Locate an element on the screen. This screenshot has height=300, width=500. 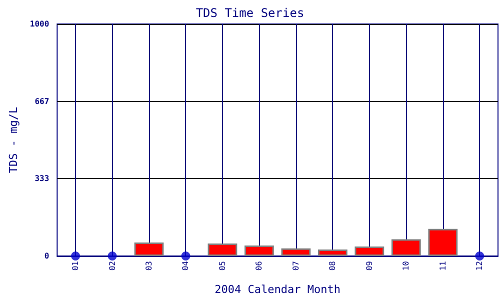
x-tick-label: 07 is located at coordinates (295, 265).